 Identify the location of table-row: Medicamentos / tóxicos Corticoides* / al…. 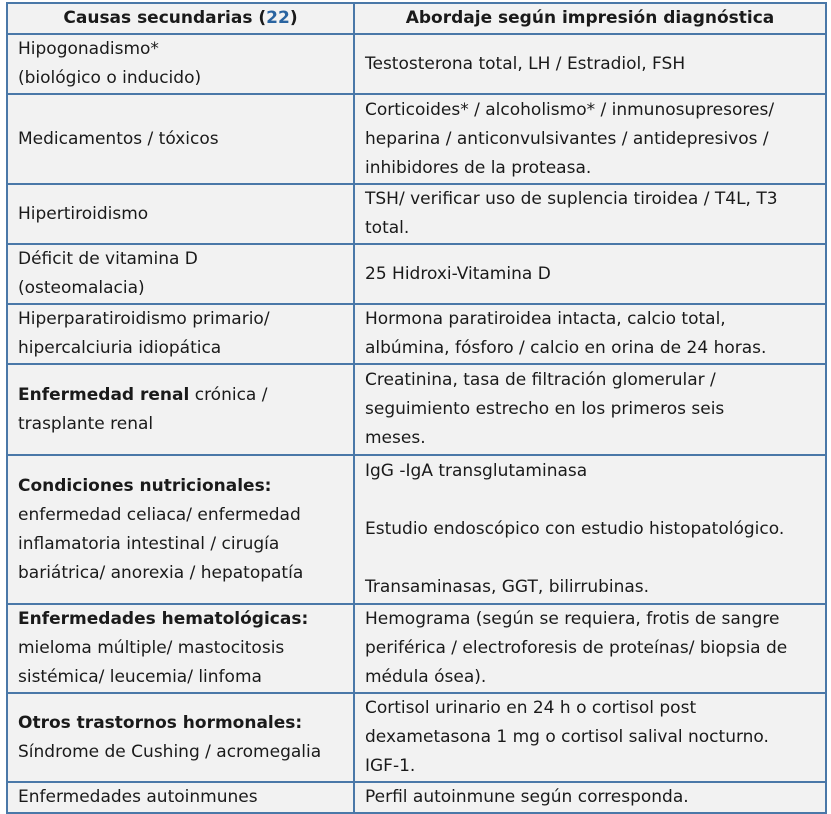
(416, 139).